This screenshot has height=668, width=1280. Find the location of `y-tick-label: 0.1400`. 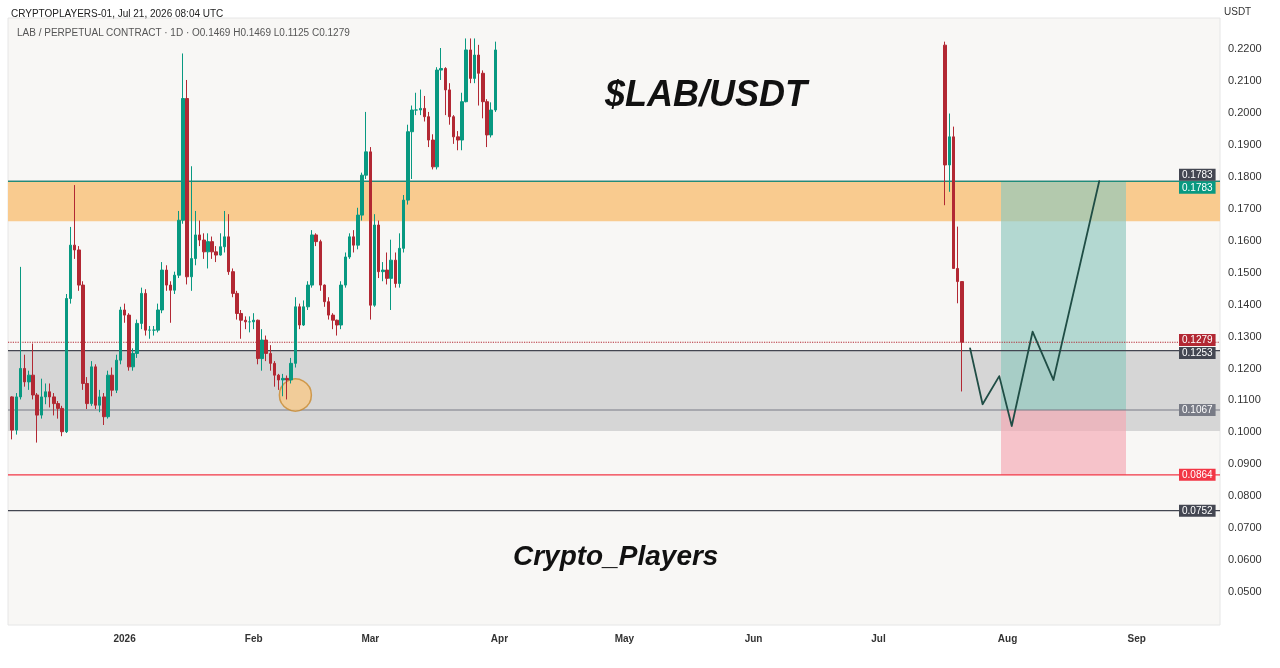

y-tick-label: 0.1400 is located at coordinates (1245, 303).